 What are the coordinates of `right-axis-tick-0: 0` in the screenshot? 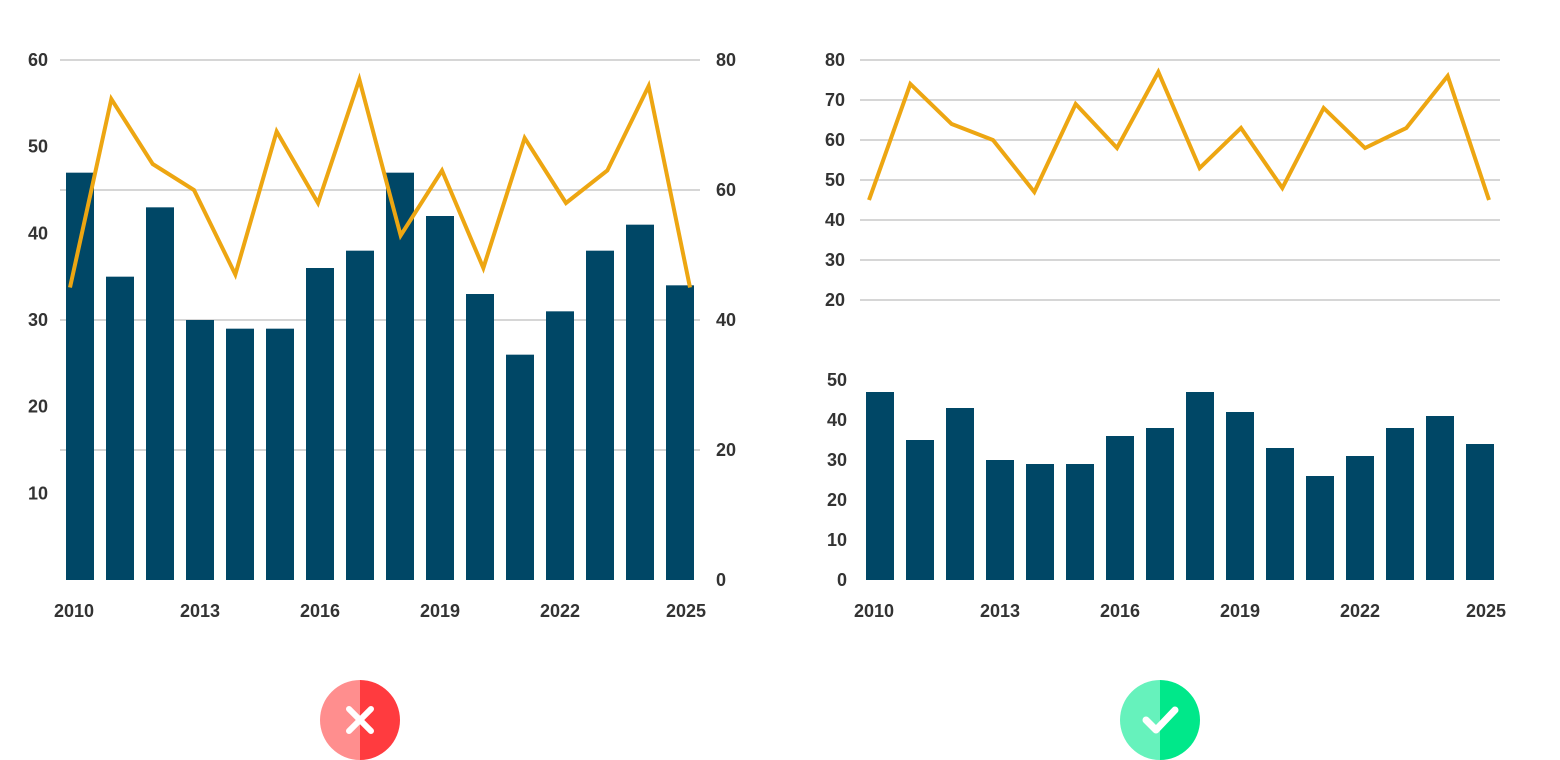 It's located at (721, 580).